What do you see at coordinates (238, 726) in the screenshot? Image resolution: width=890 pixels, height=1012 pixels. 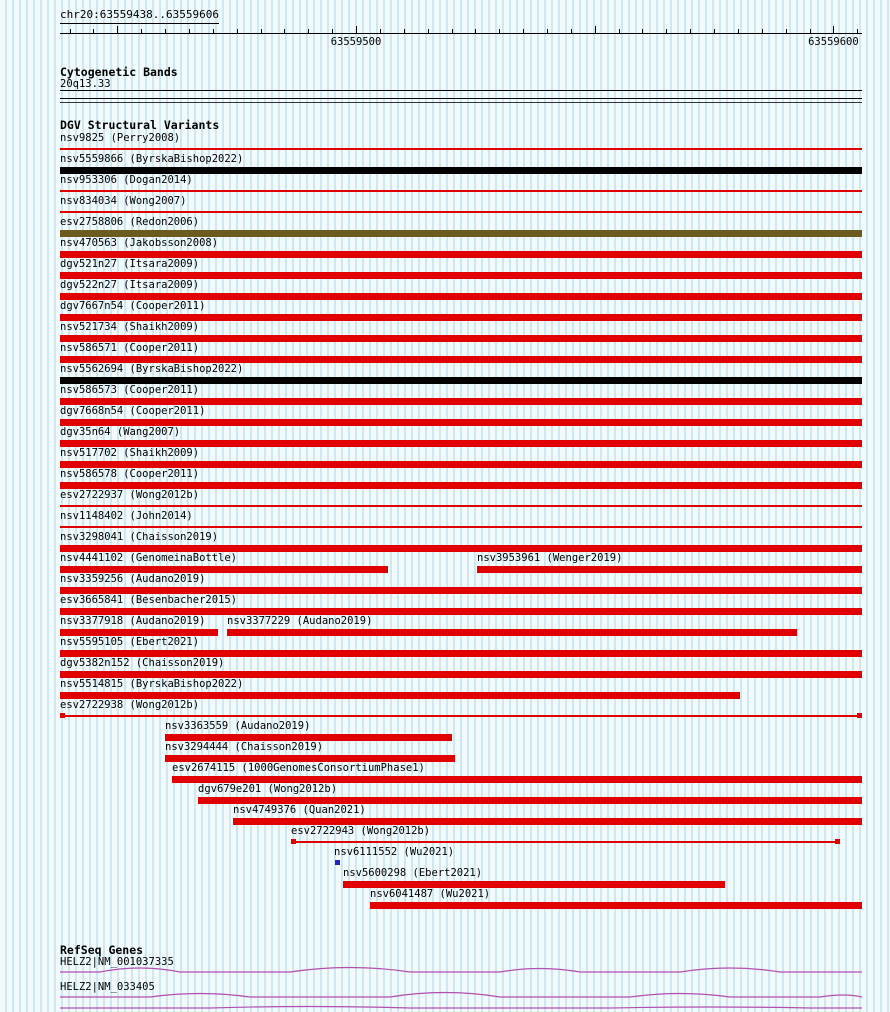 I see `variant-label: nsv3363559 (Audano2019)` at bounding box center [238, 726].